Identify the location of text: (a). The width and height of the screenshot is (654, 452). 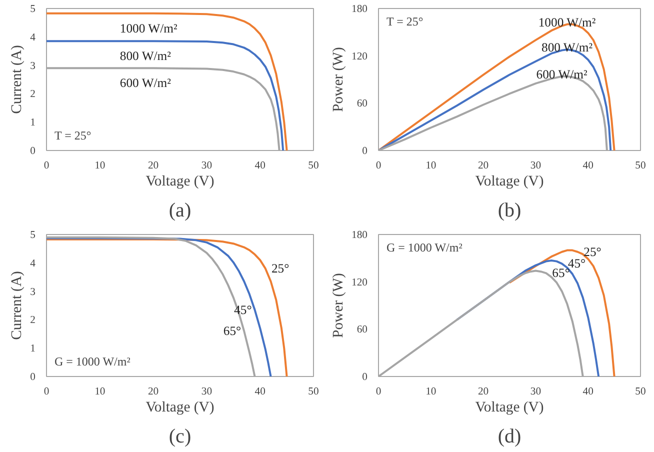
(180, 211).